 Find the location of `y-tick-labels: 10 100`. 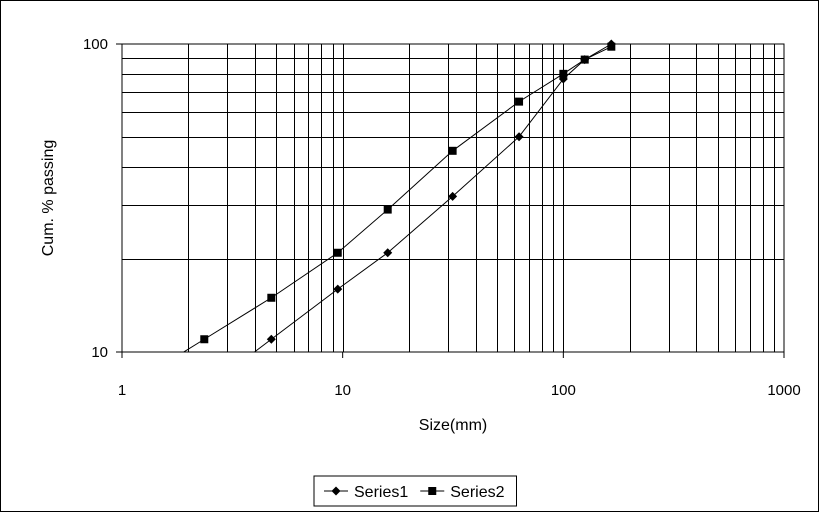

y-tick-labels: 10 100 is located at coordinates (95, 198).